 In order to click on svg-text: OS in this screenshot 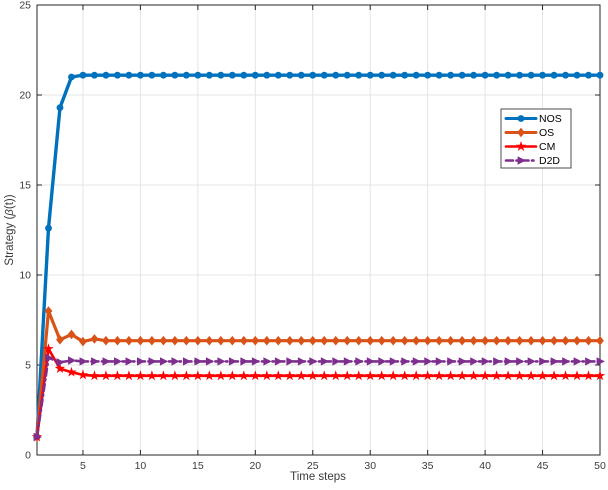, I will do `click(546, 133)`.